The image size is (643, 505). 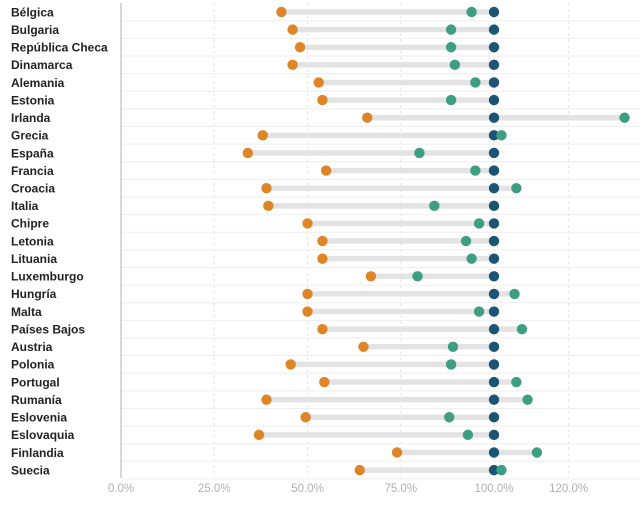 What do you see at coordinates (37, 453) in the screenshot?
I see `country-label: Finlandia` at bounding box center [37, 453].